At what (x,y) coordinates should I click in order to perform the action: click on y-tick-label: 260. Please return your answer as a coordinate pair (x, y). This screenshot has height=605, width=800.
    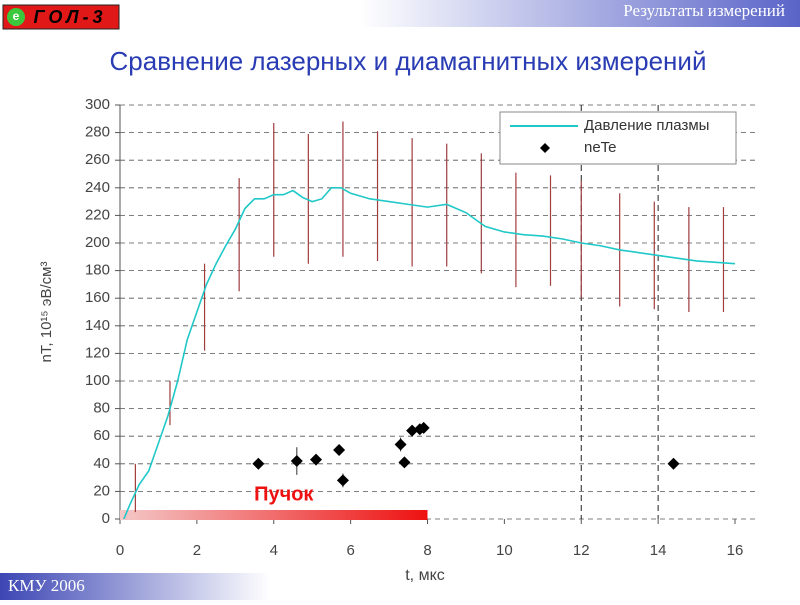
    Looking at the image, I should click on (97, 159).